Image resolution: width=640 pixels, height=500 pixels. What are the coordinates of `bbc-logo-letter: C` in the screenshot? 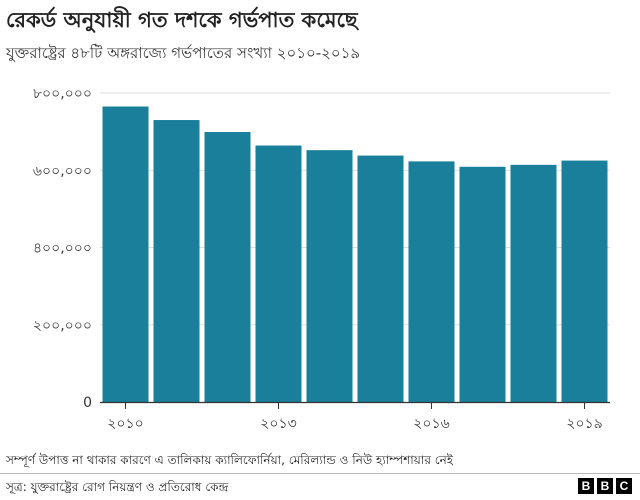 It's located at (624, 486).